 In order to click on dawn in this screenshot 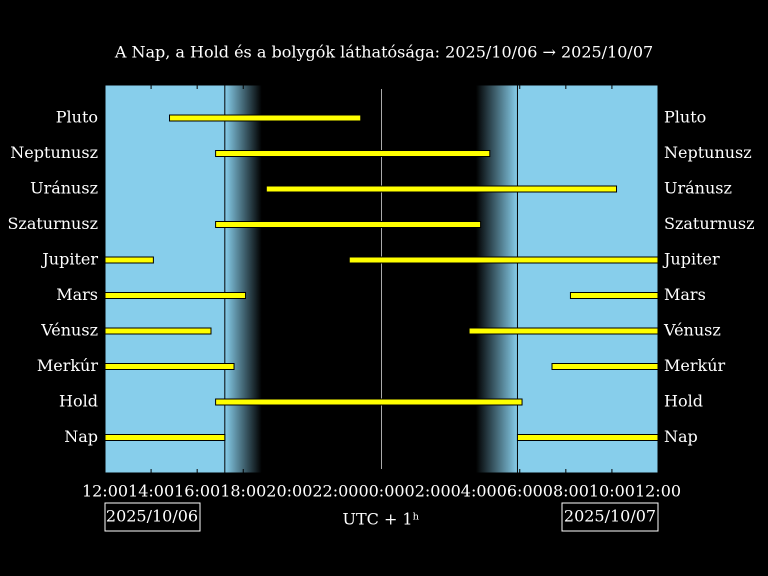, I will do `click(496, 279)`.